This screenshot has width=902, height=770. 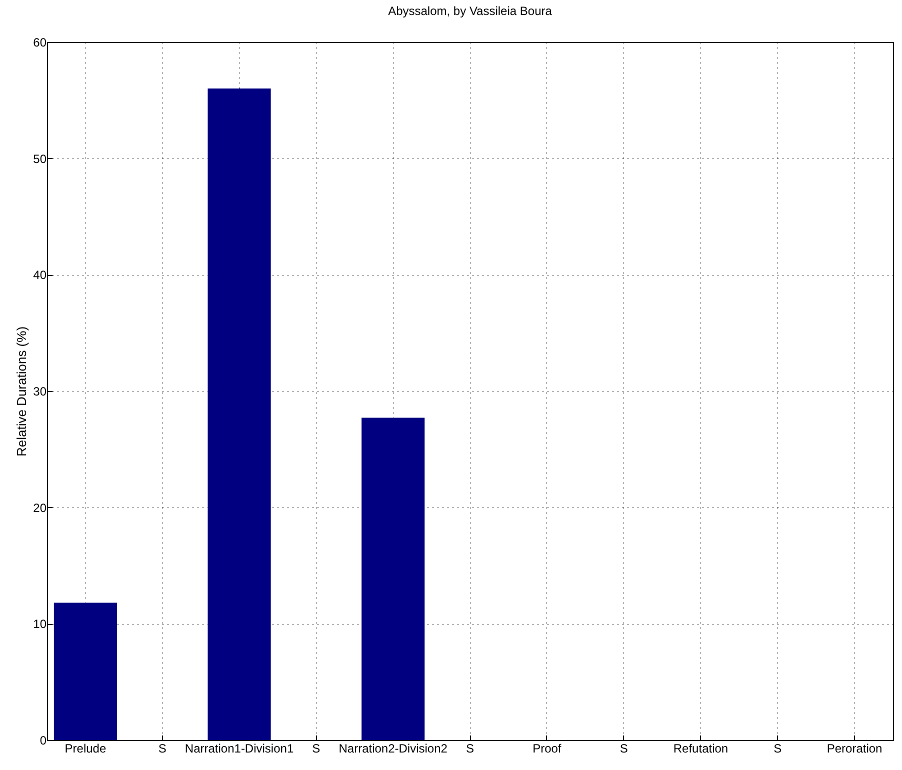 What do you see at coordinates (854, 749) in the screenshot?
I see `x-tick-label: Peroration` at bounding box center [854, 749].